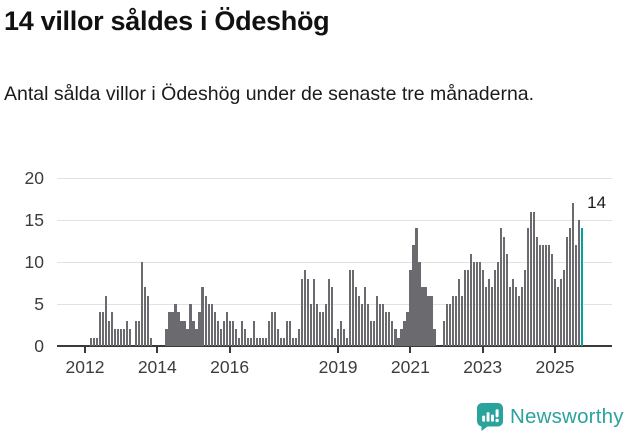  What do you see at coordinates (410, 367) in the screenshot?
I see `x-axis-label: 2021` at bounding box center [410, 367].